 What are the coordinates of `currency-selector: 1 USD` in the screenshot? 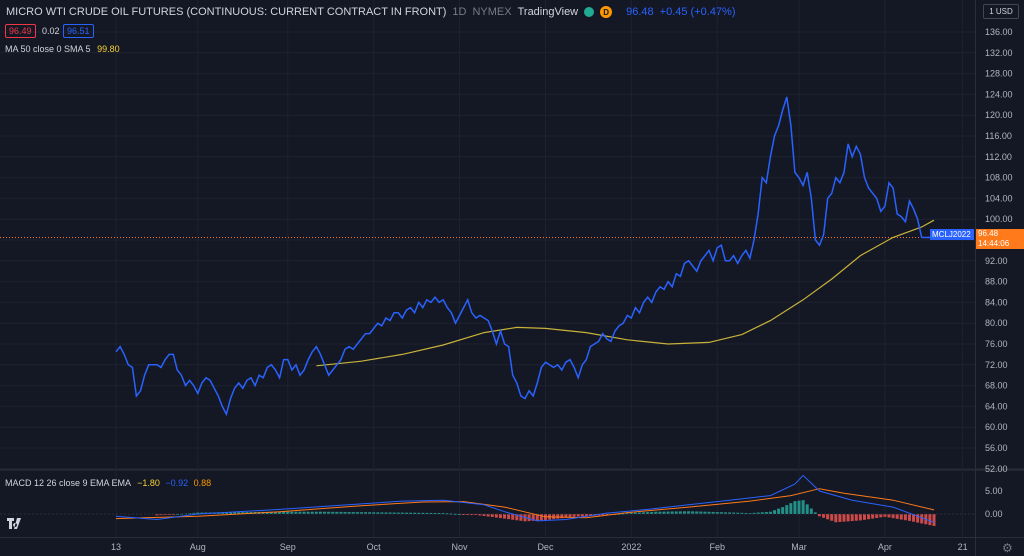 It's located at (1001, 11).